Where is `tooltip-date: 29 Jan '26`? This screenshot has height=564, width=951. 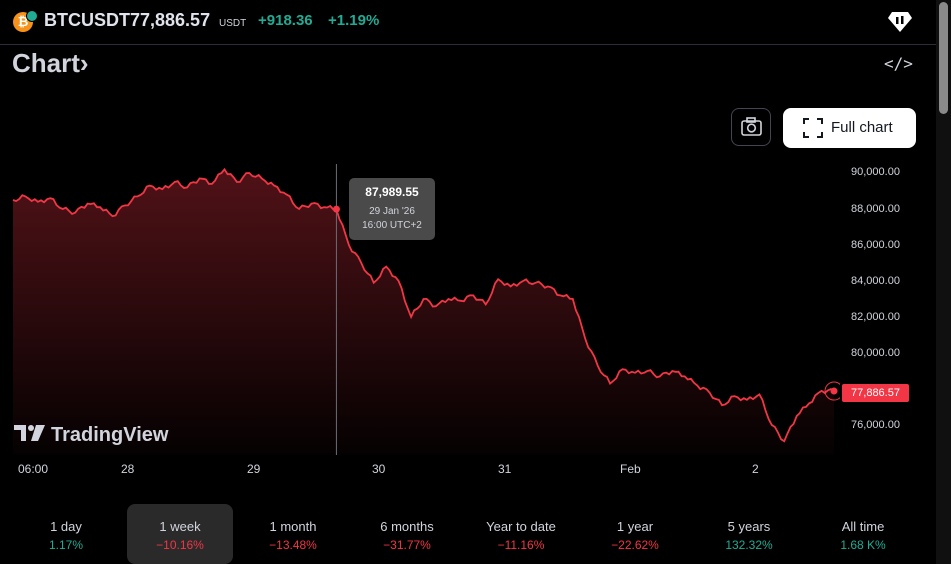
tooltip-date: 29 Jan '26 is located at coordinates (392, 211).